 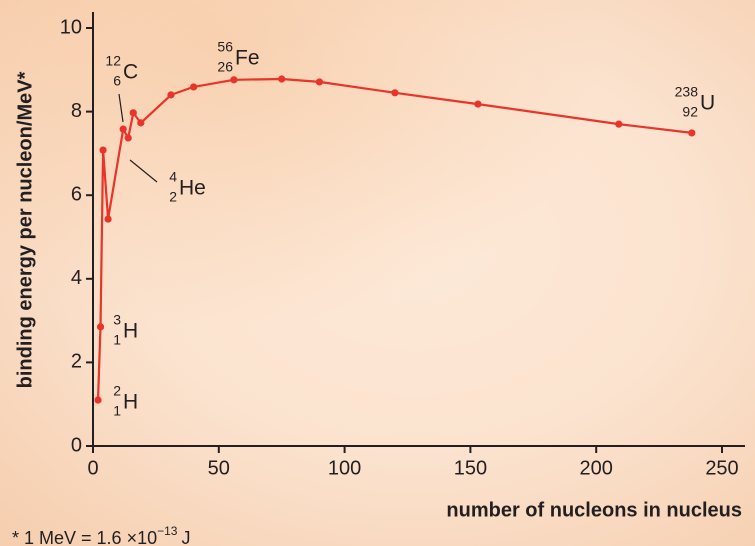 What do you see at coordinates (76, 445) in the screenshot?
I see `y-tick-label: 0` at bounding box center [76, 445].